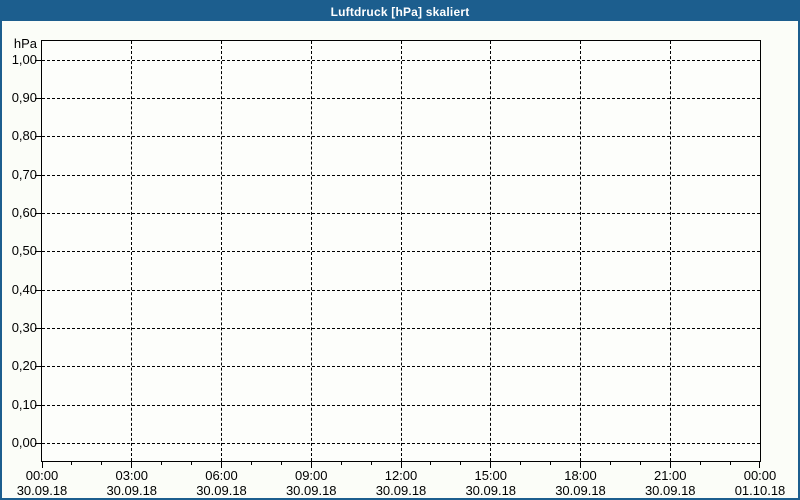  Describe the element at coordinates (24, 212) in the screenshot. I see `y-tick-label: 0,60` at that location.